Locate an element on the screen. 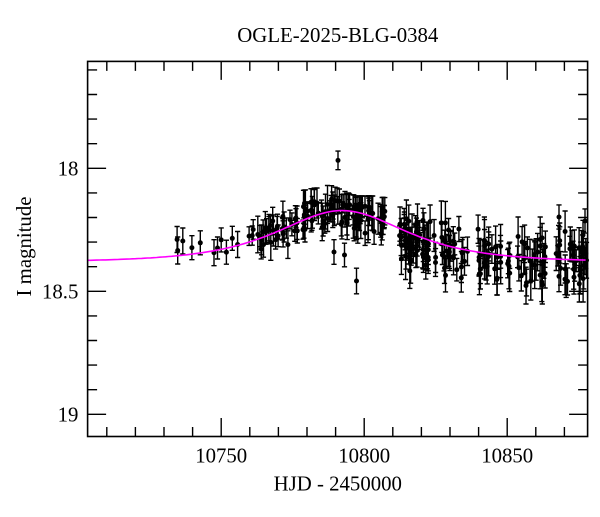  svg-text: 18.5 is located at coordinates (60, 292).